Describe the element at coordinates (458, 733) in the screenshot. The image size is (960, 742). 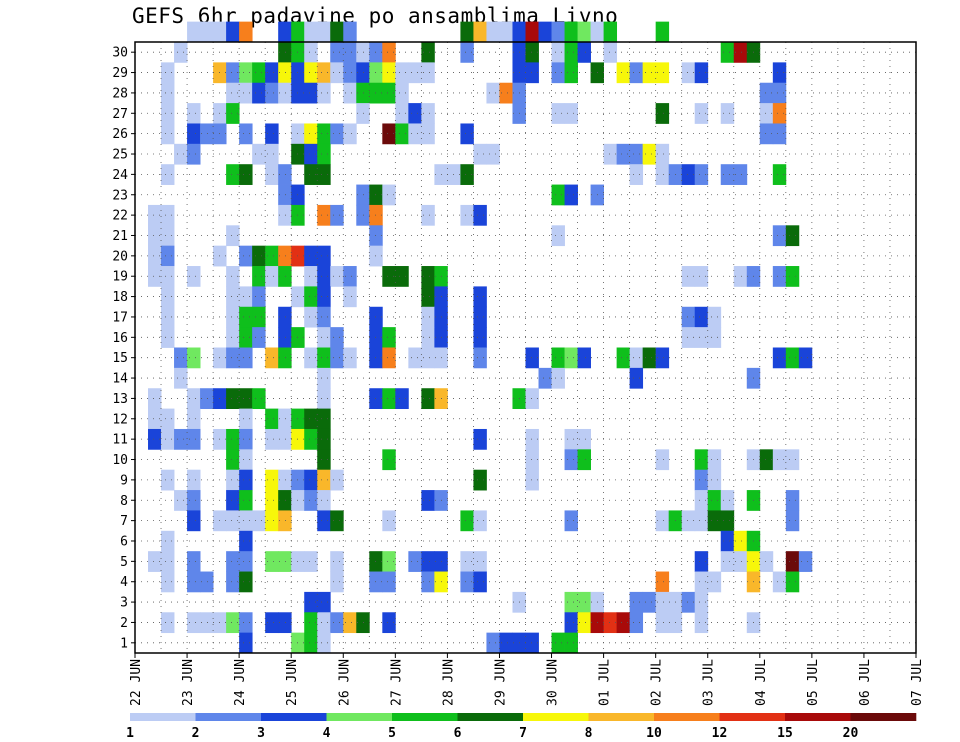
I see `legend-label: 6` at that location.